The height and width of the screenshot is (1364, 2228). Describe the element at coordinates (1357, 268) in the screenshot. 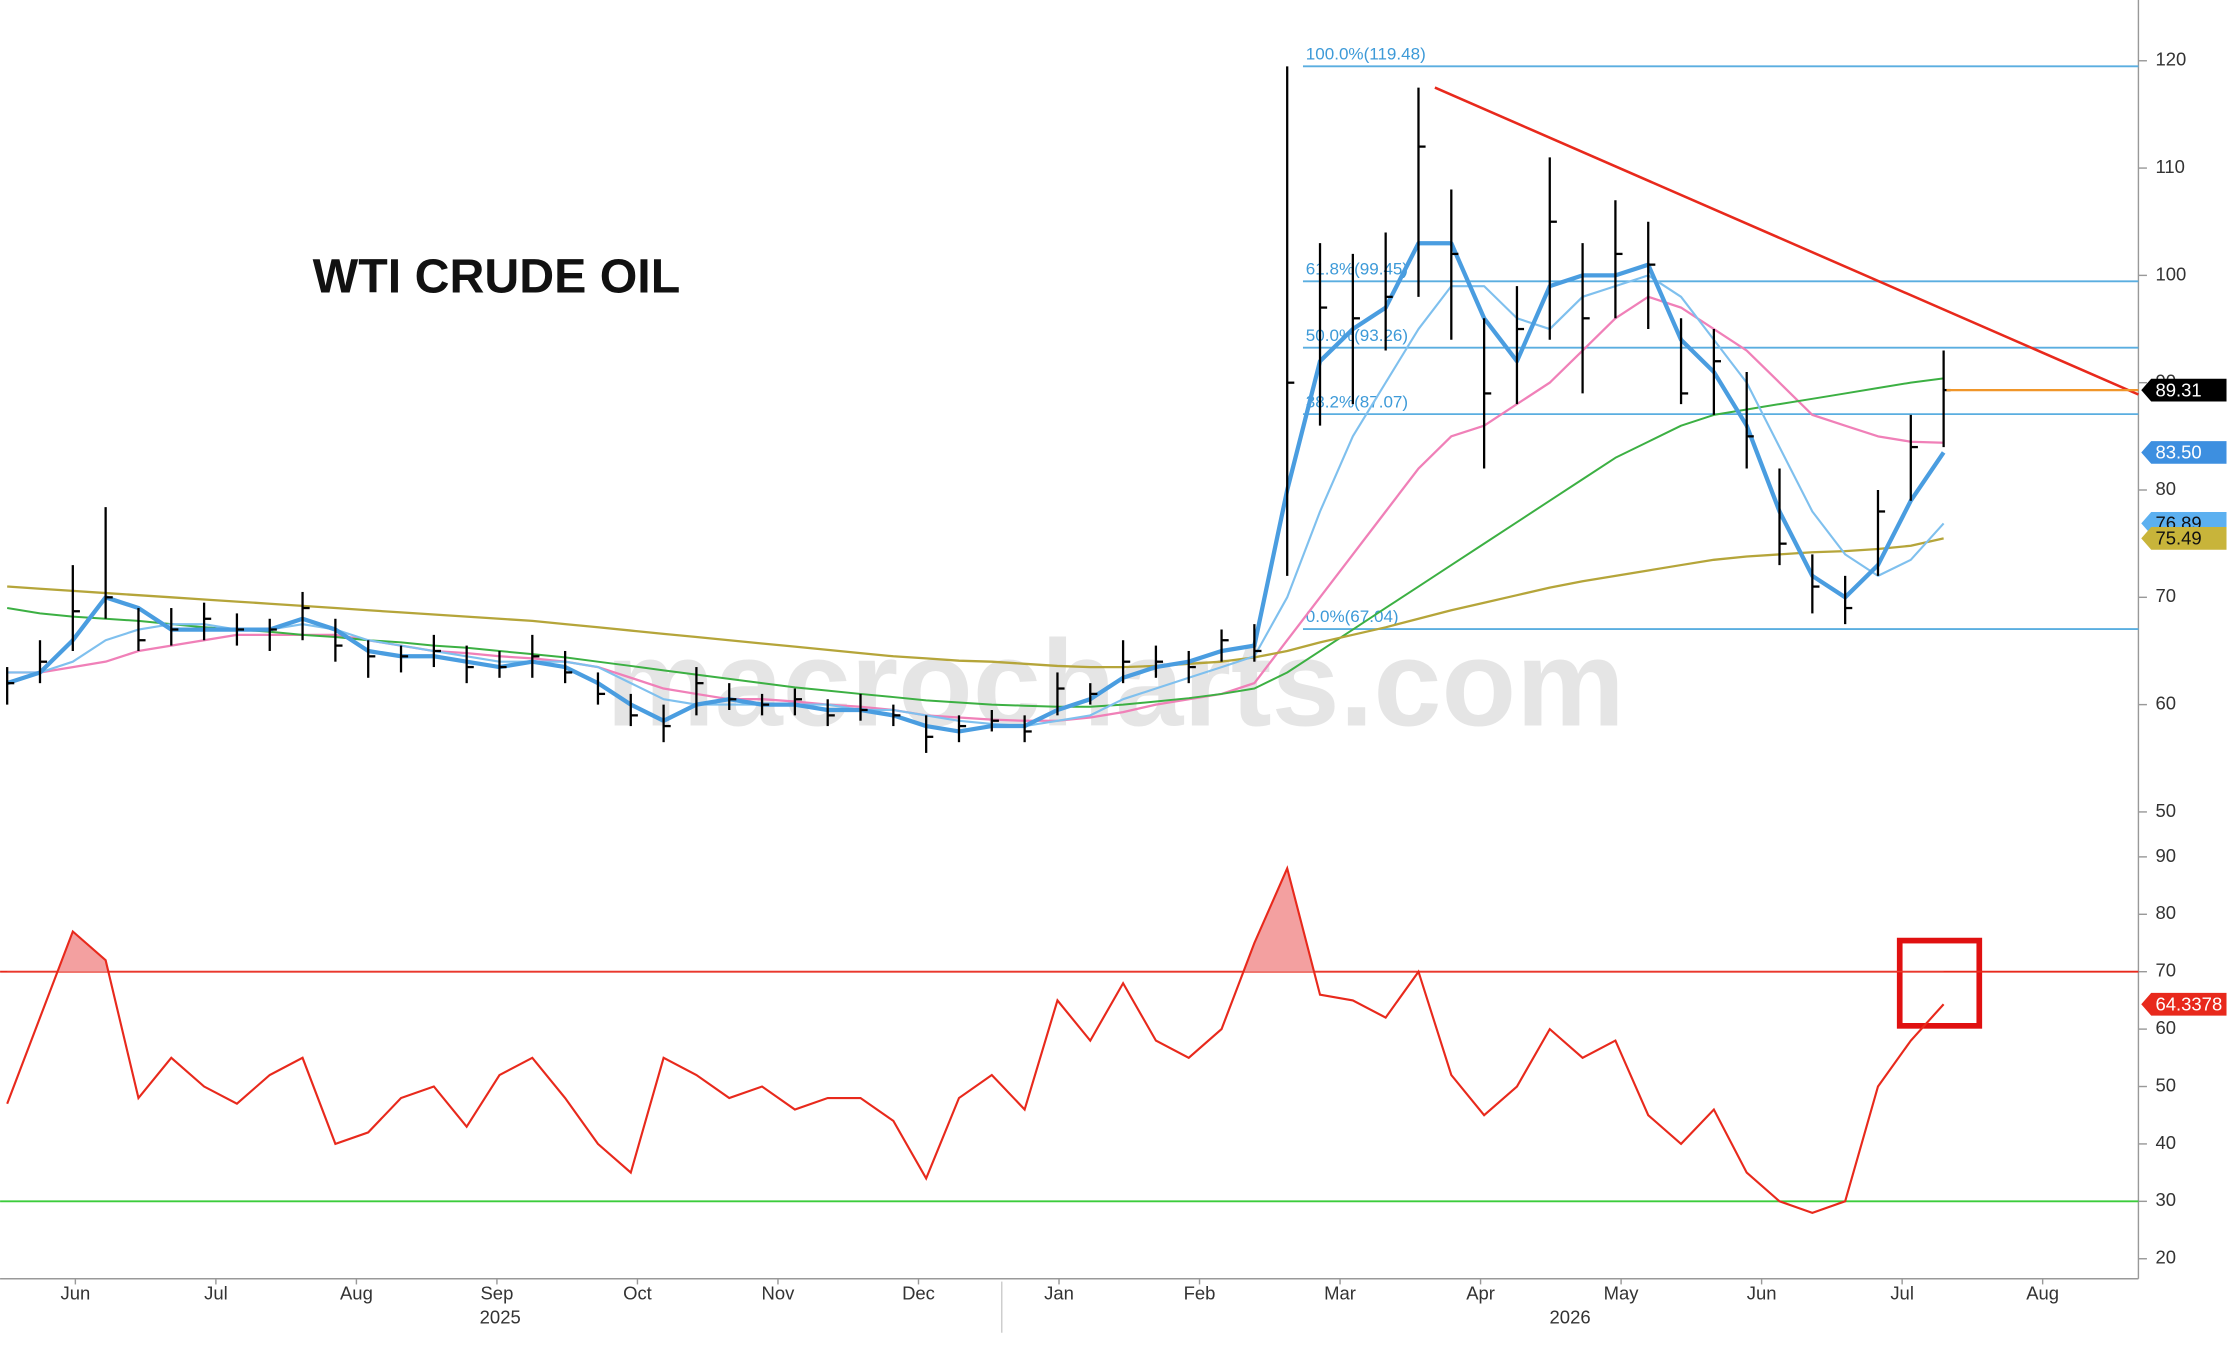

I see `fib-label: 61.8%(99.45)` at that location.